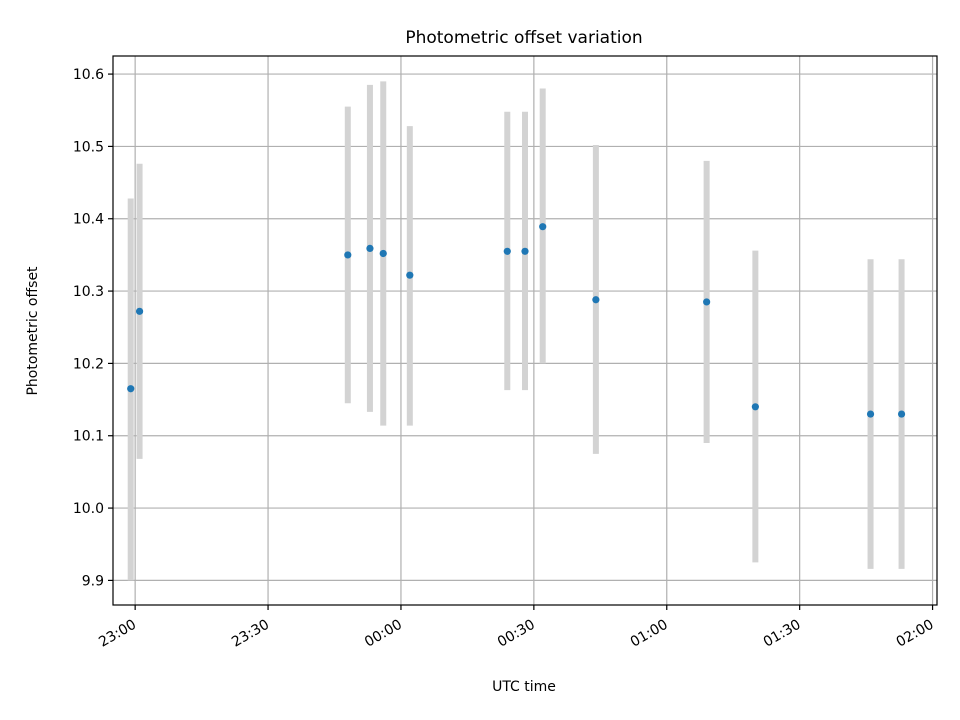 The height and width of the screenshot is (720, 960). Describe the element at coordinates (383, 634) in the screenshot. I see `x-tick-label: 00:00` at that location.